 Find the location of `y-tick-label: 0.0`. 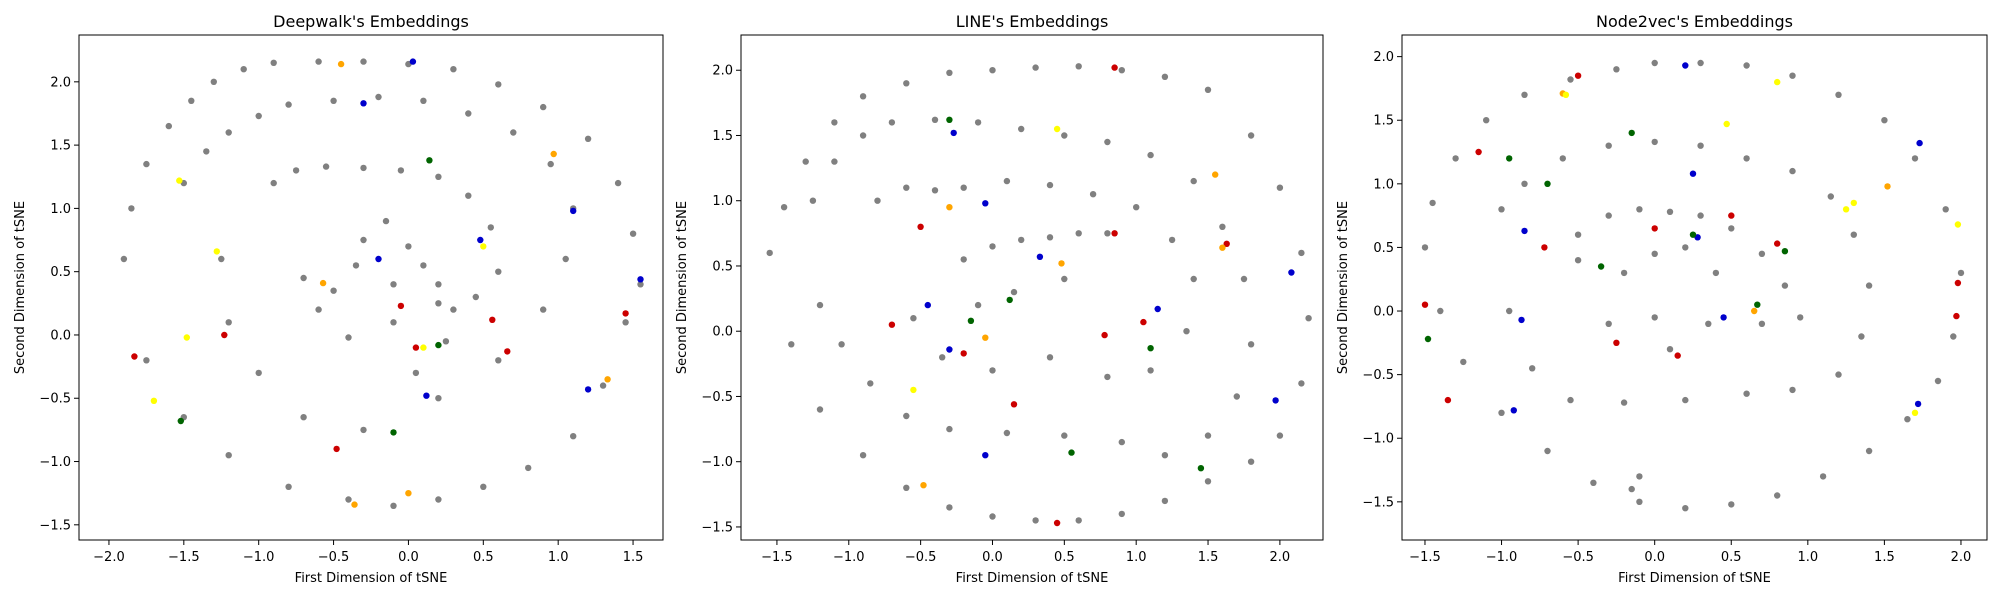

y-tick-label: 0.0 is located at coordinates (1383, 312).